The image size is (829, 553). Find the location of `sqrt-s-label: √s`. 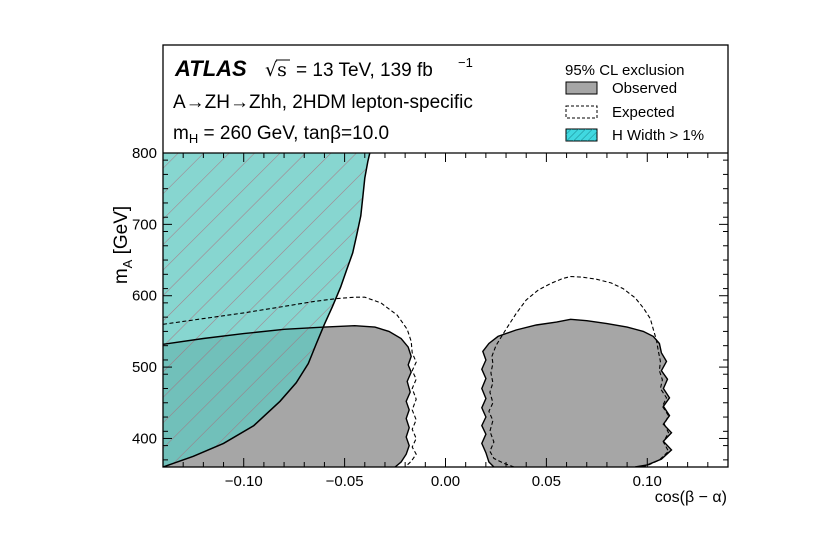

sqrt-s-label: √s is located at coordinates (276, 70).